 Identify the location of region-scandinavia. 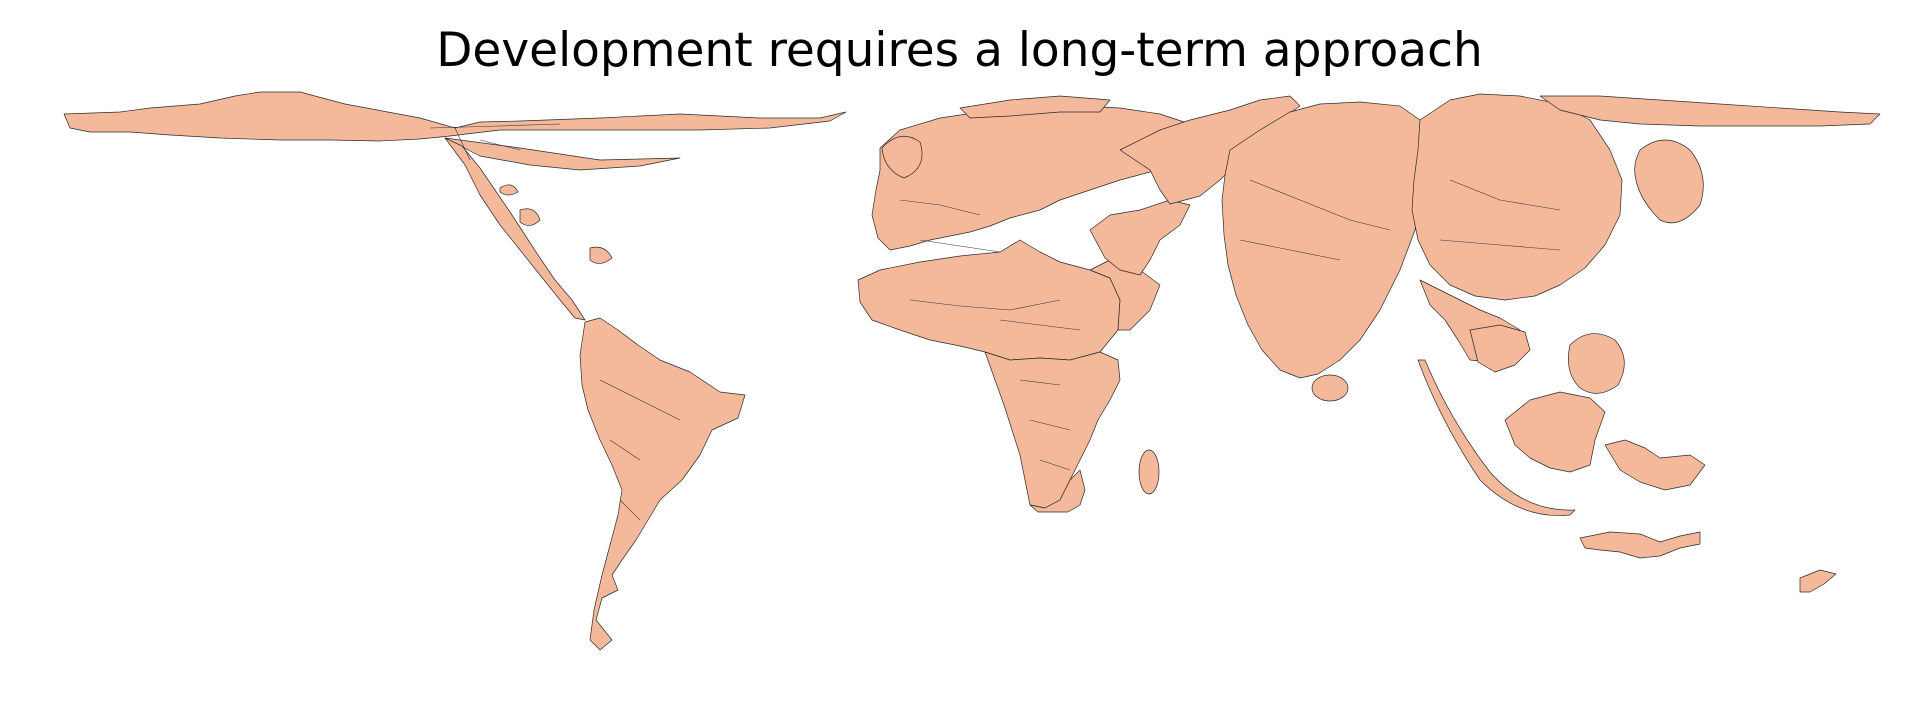
(1035, 107).